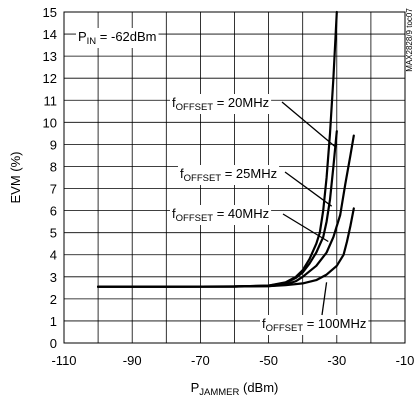  Describe the element at coordinates (268, 360) in the screenshot. I see `x-tick-label: -50` at that location.